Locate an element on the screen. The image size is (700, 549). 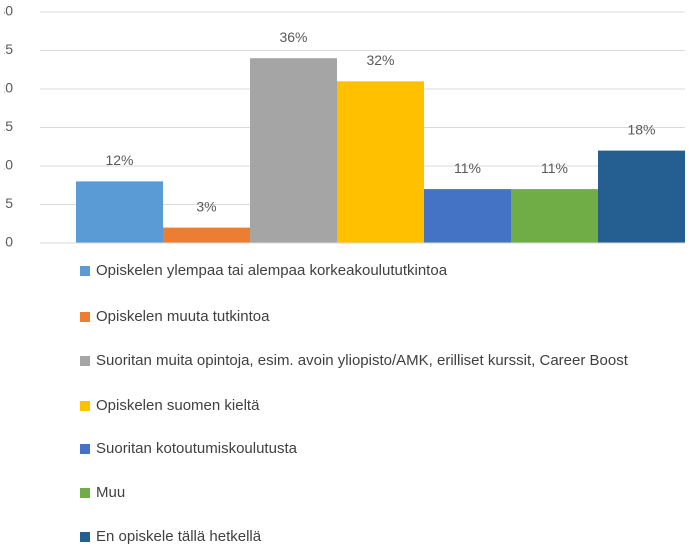
y-tick-label: 5 is located at coordinates (9, 203).